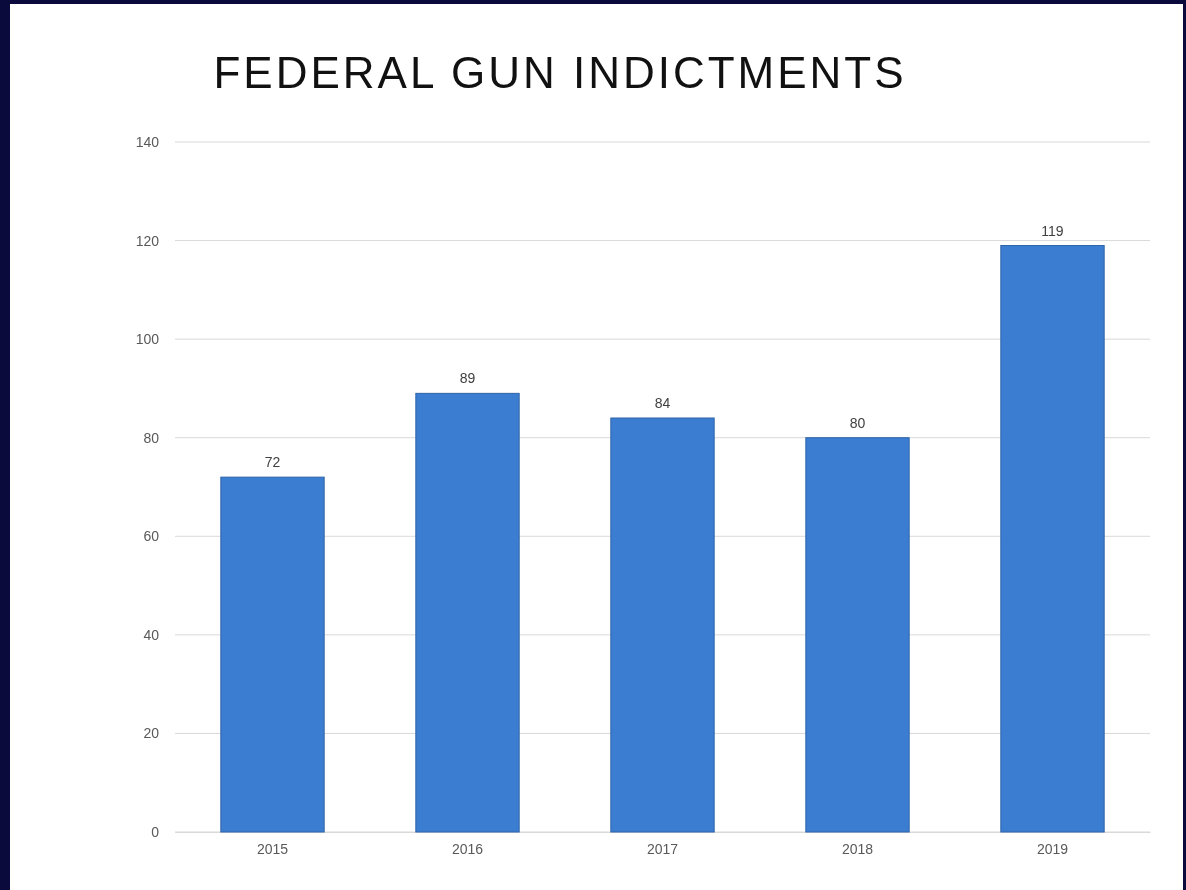 The height and width of the screenshot is (890, 1186). I want to click on x-tick-label: 2019, so click(1052, 848).